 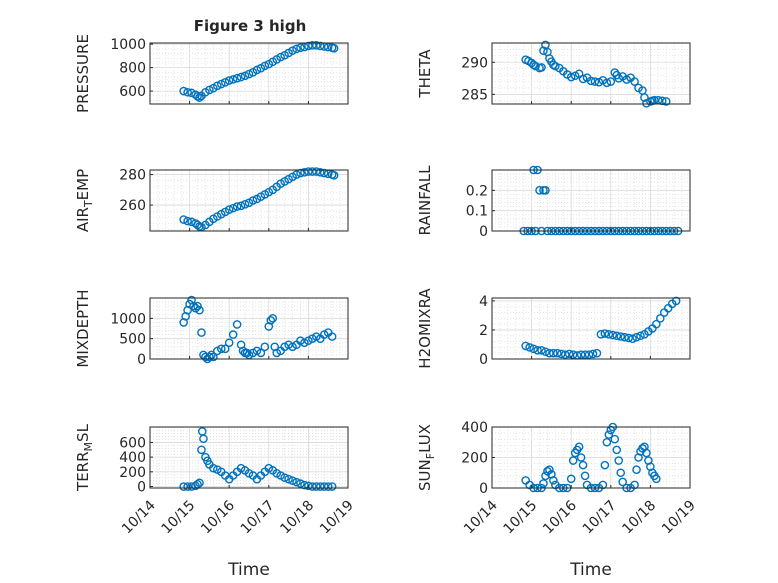 I want to click on y-tick-label: 290, so click(x=474, y=63).